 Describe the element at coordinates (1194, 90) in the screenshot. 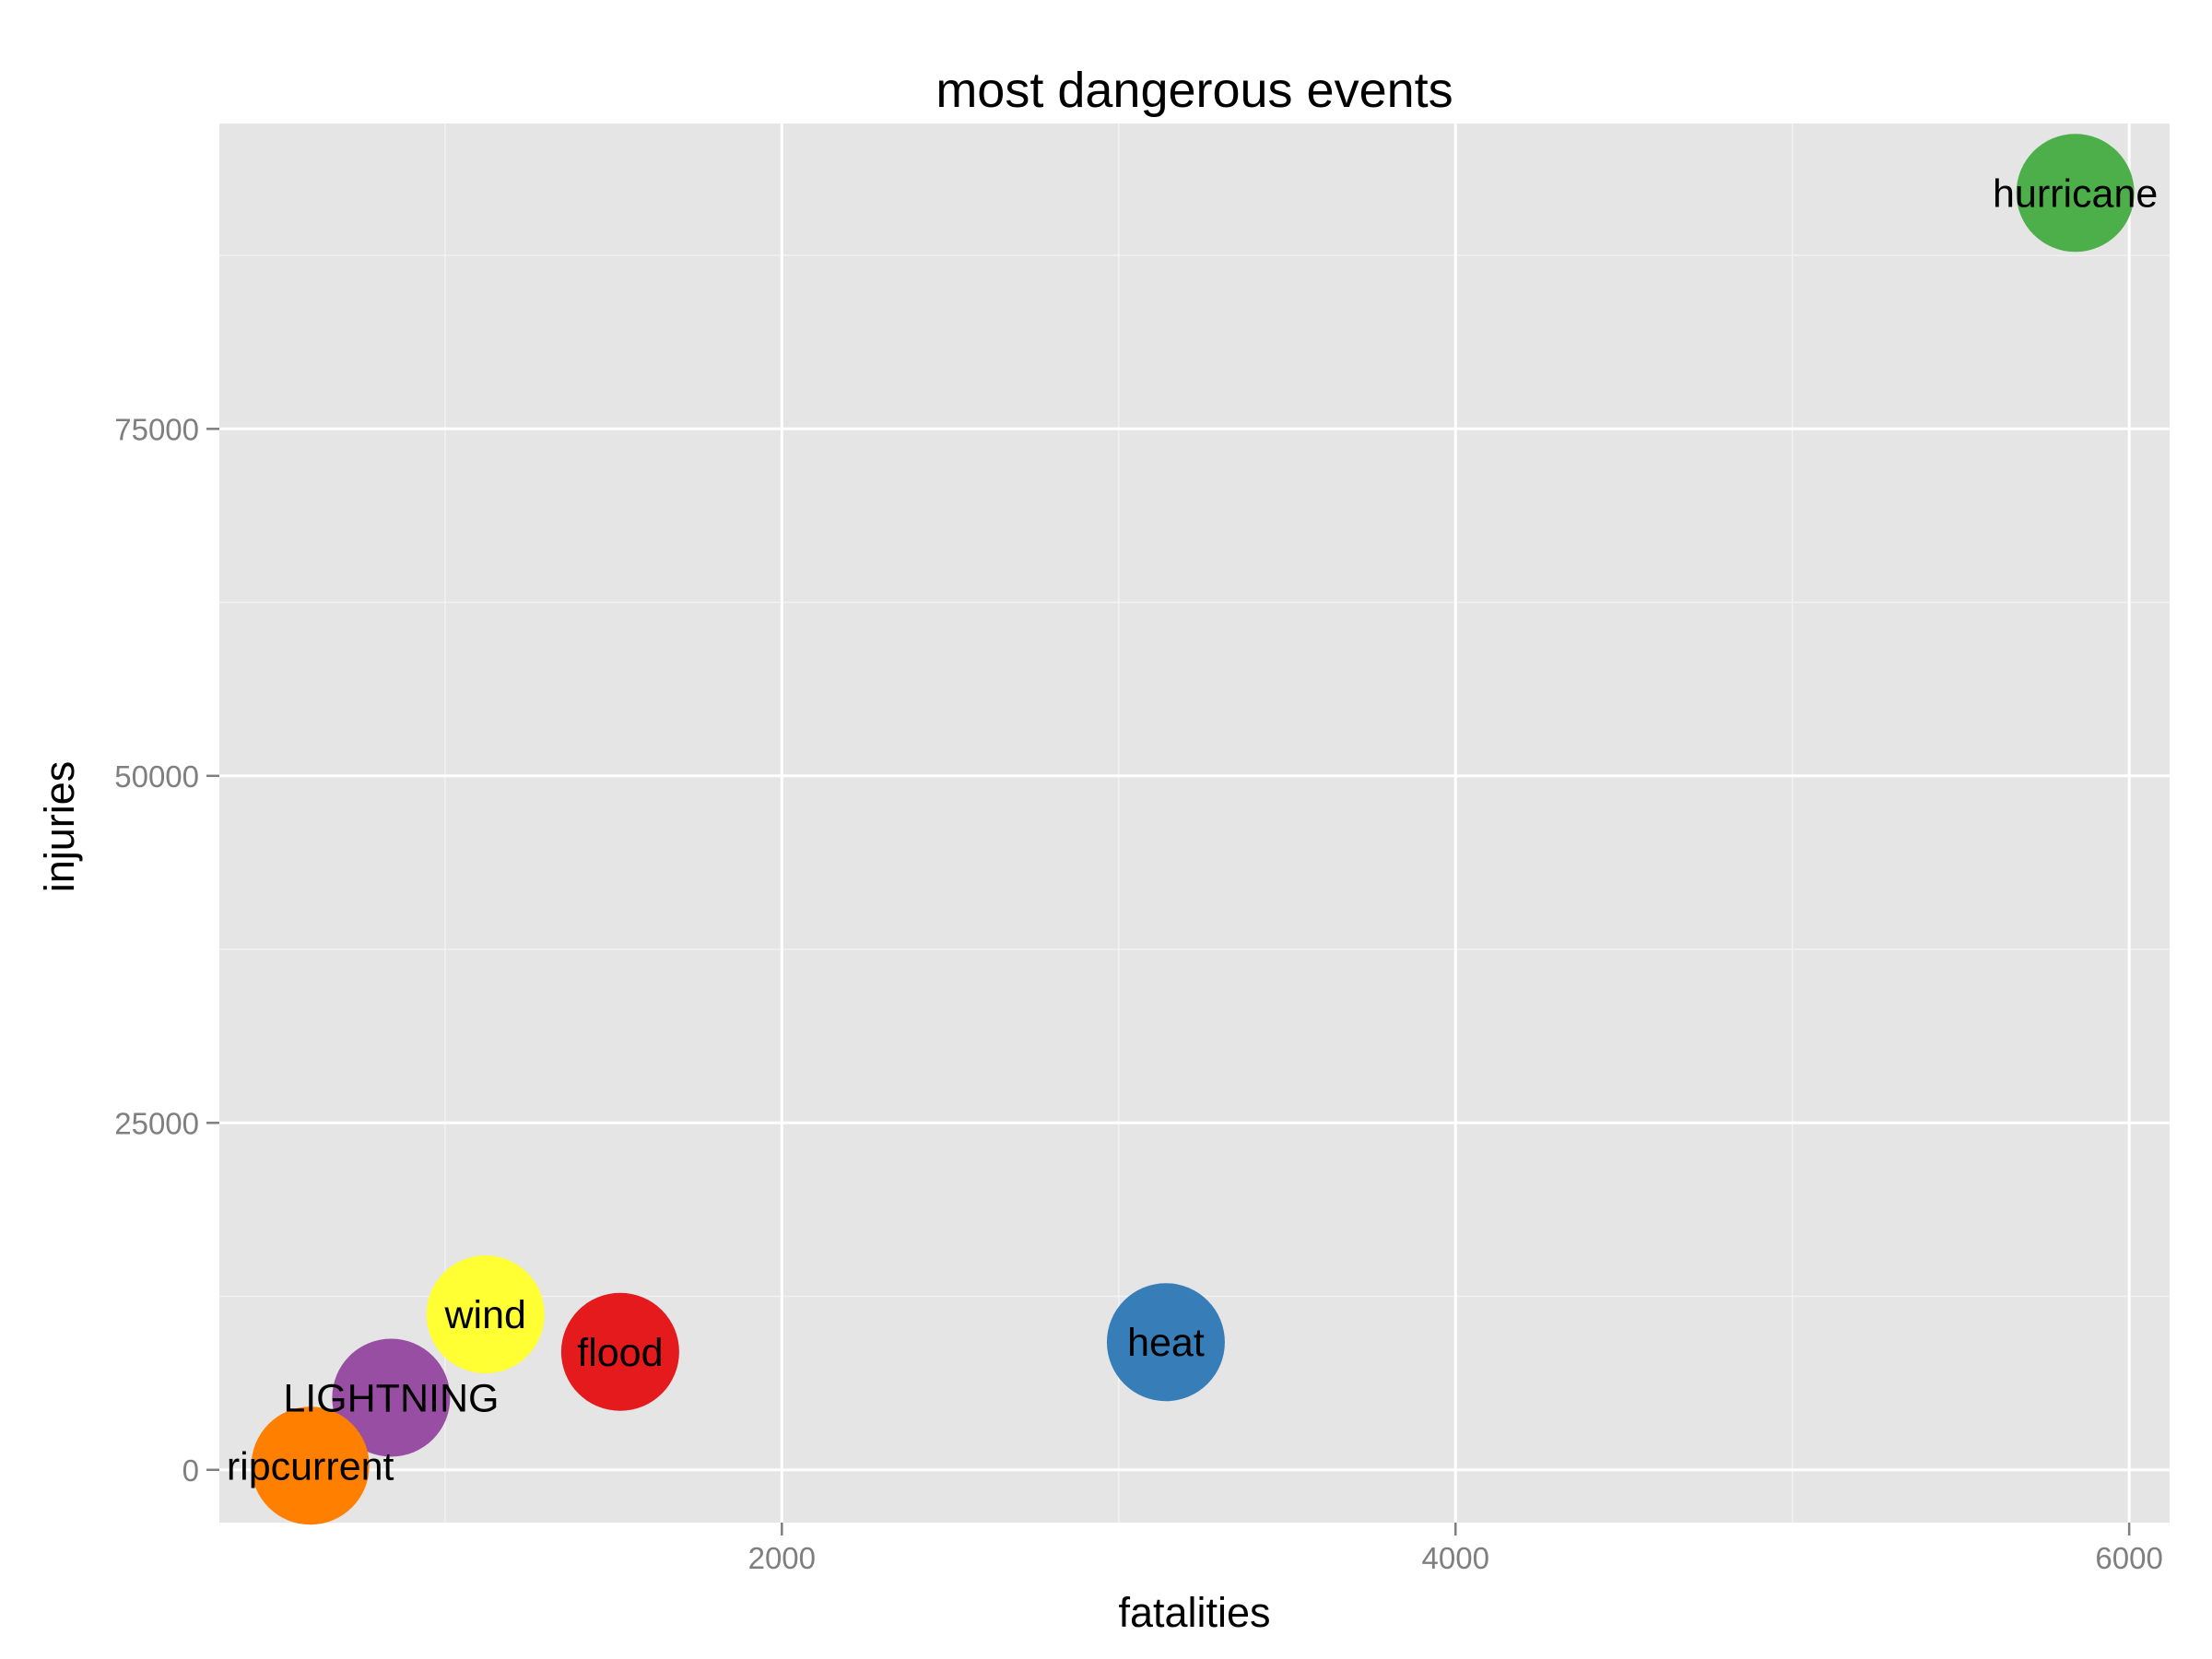

I see `chart-title: most dangerous events` at that location.